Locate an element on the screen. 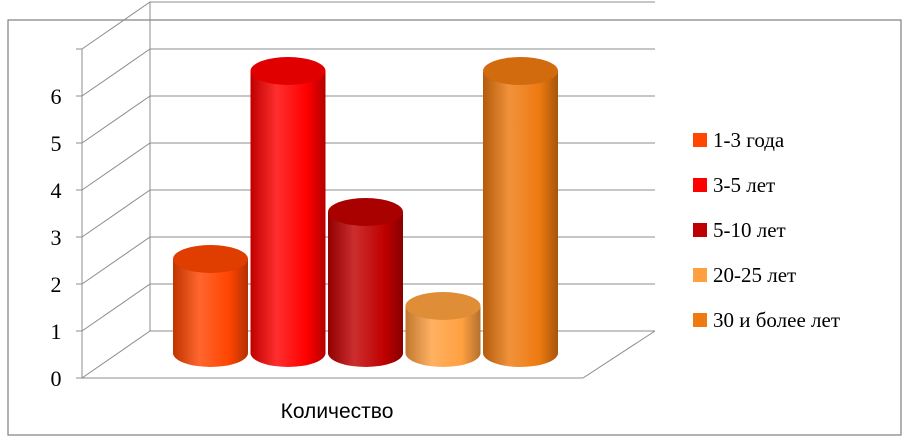  y-tick-label: 0 is located at coordinates (56, 378).